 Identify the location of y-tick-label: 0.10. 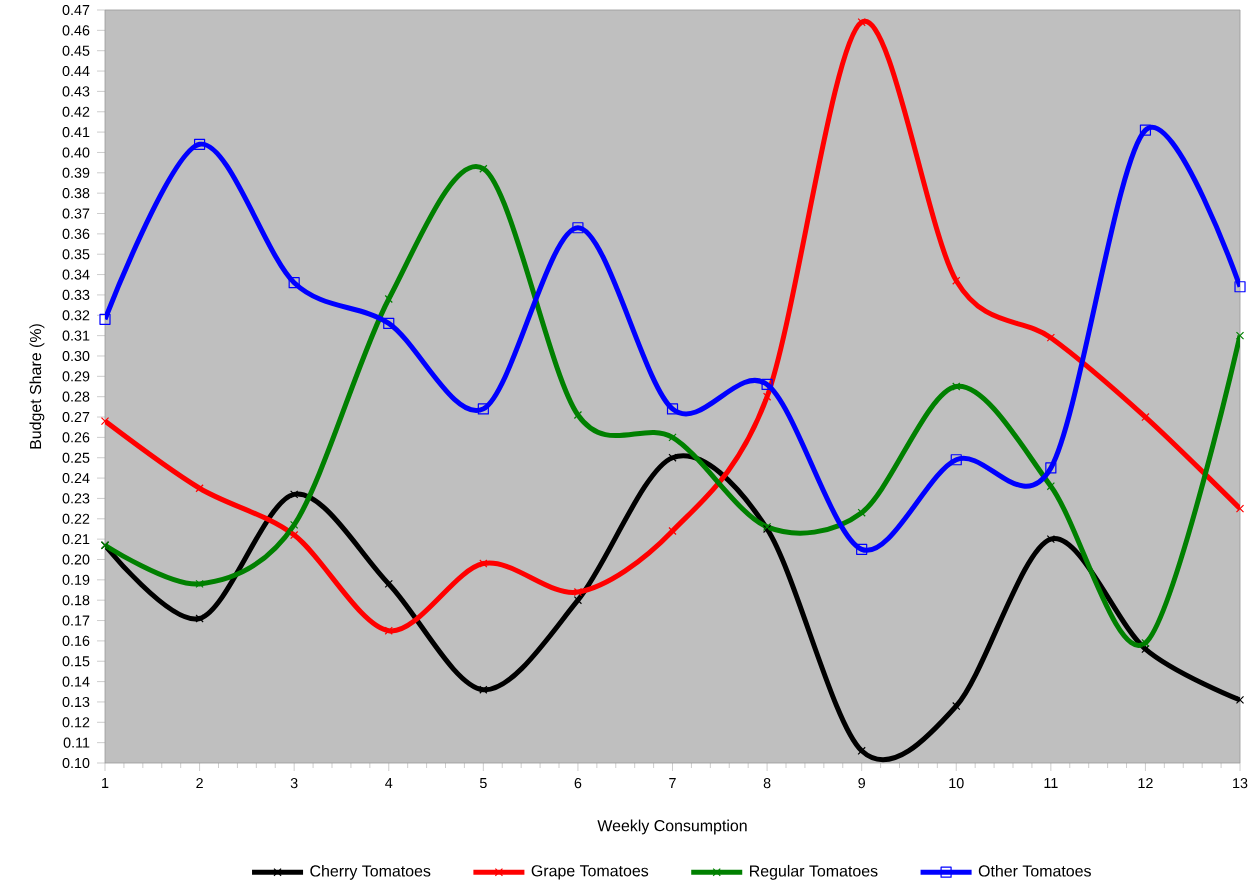
(76, 763).